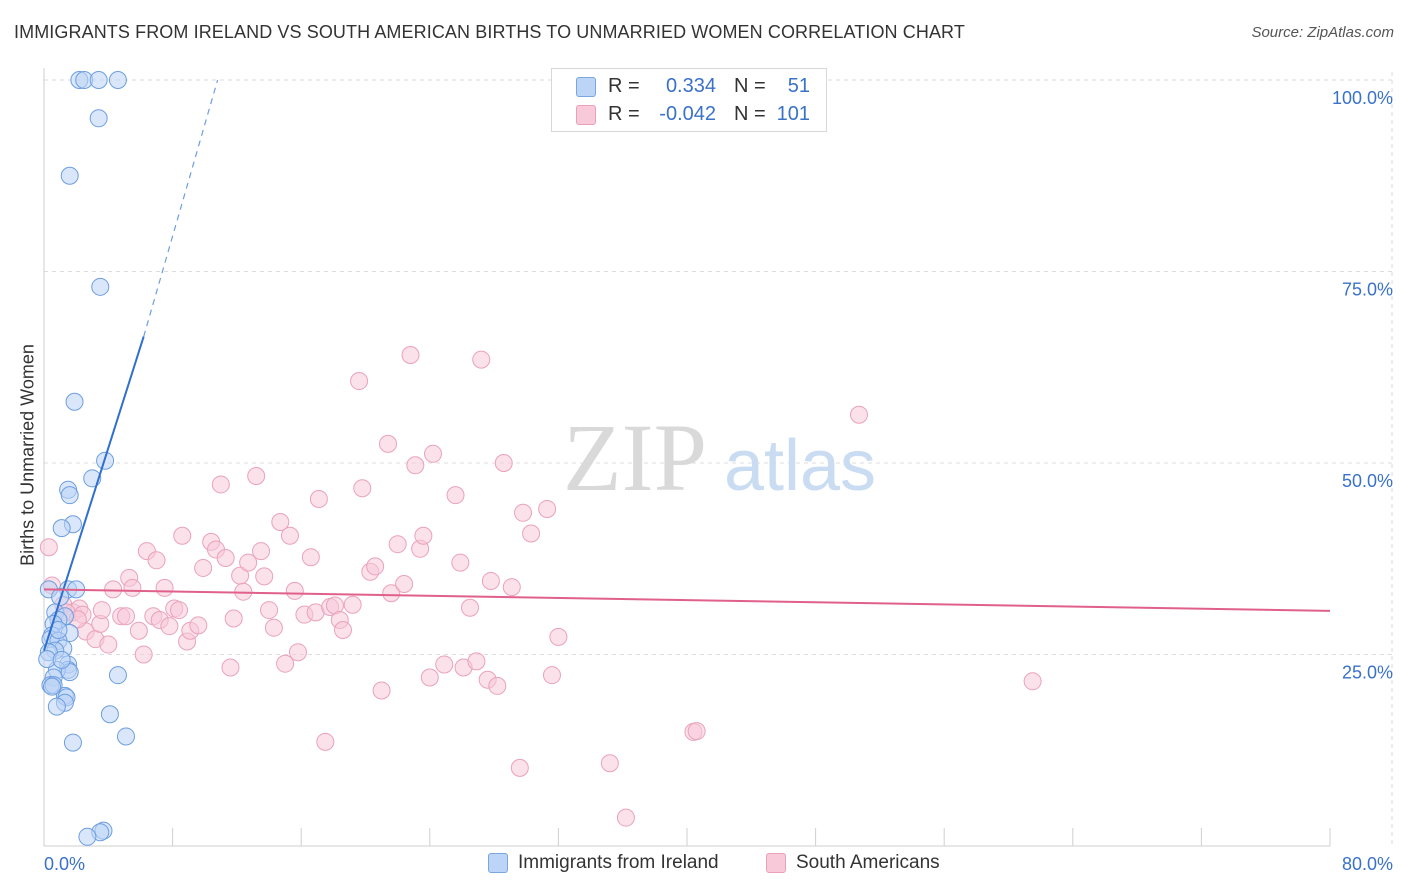 The image size is (1406, 892). What do you see at coordinates (498, 863) in the screenshot?
I see `bottom-legend-swatch-ireland` at bounding box center [498, 863].